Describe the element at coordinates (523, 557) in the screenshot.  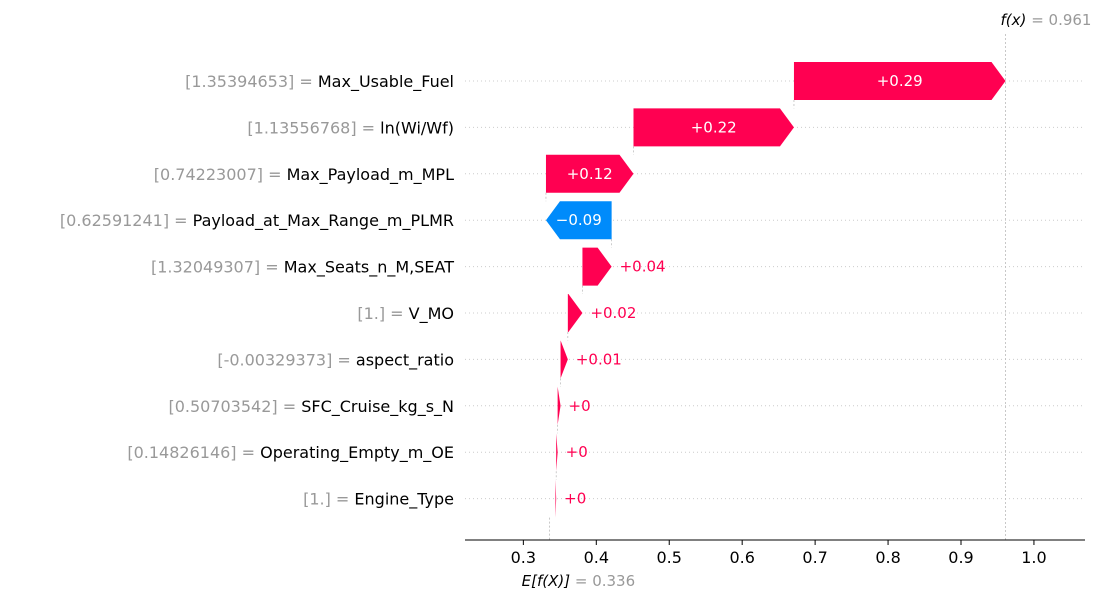
I see `x-tick-label: 0.3` at that location.